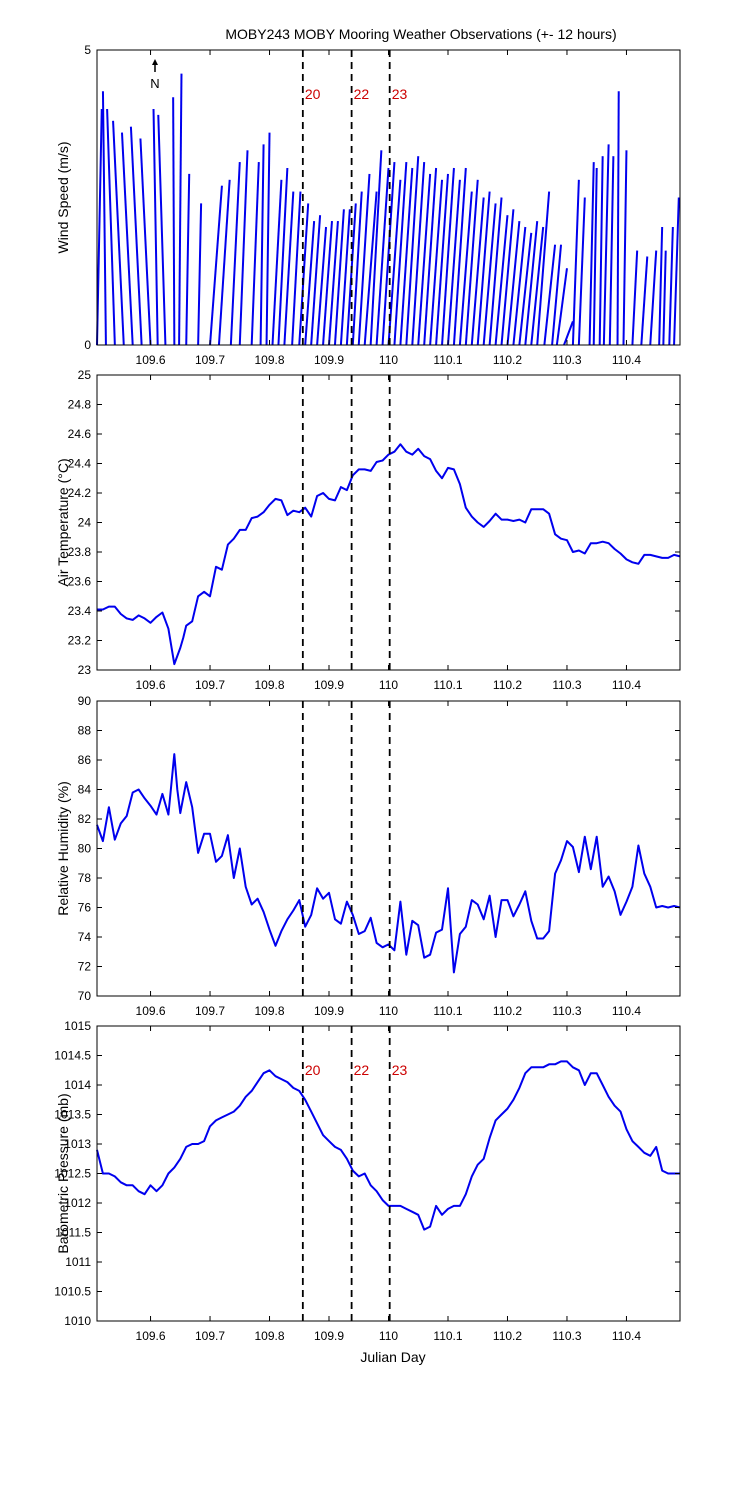  I want to click on air-temperature-ytick-label: 23.2, so click(80, 641).